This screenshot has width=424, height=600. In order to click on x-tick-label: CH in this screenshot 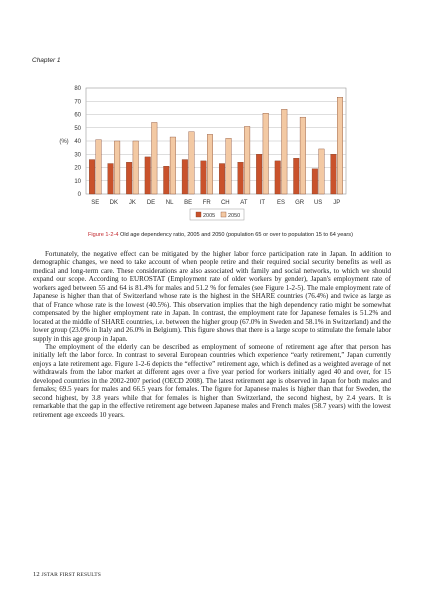, I will do `click(225, 203)`.